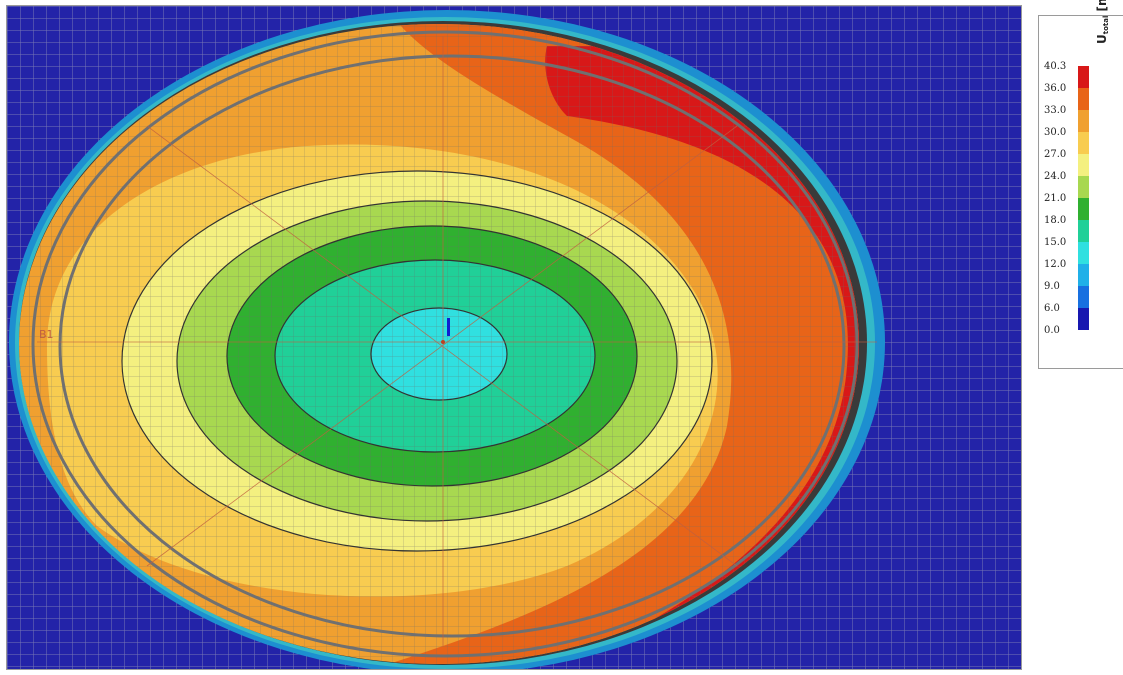 Image resolution: width=1123 pixels, height=675 pixels. What do you see at coordinates (1102, 39) in the screenshot?
I see `legend-title-main: U` at bounding box center [1102, 39].